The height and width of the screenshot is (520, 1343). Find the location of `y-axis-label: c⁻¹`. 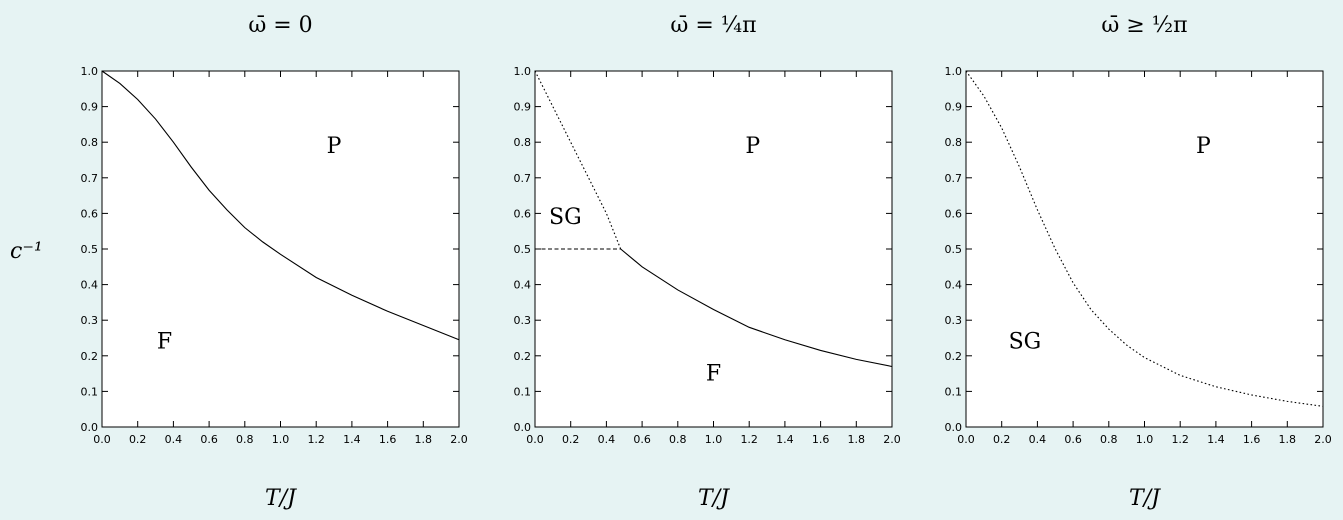

y-axis-label: c⁻¹ is located at coordinates (26, 251).